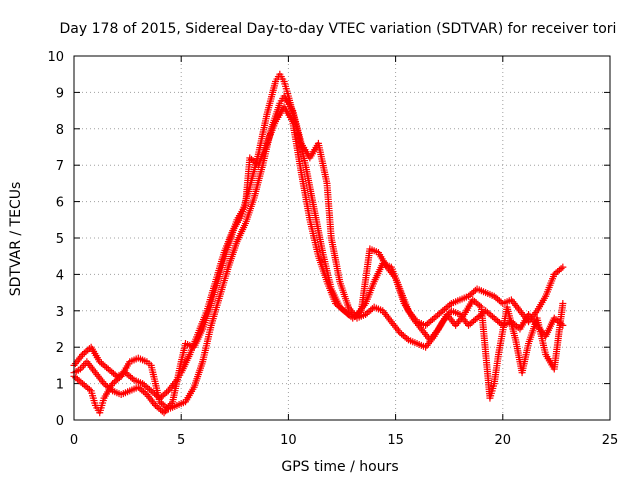  What do you see at coordinates (60, 348) in the screenshot?
I see `y-tick-label: 2` at bounding box center [60, 348].